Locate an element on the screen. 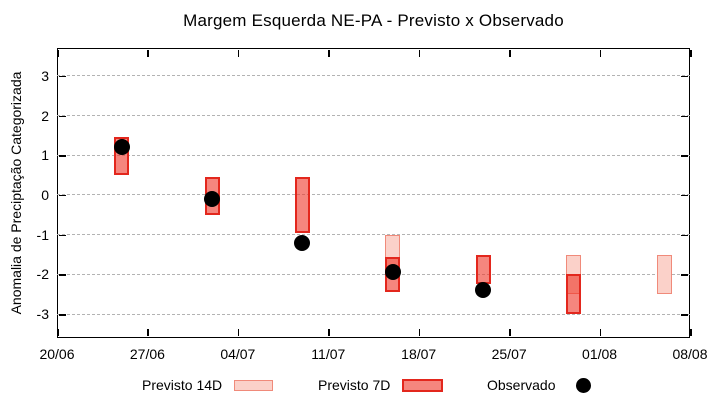 The image size is (720, 400). observado-swatch-dot is located at coordinates (584, 385).